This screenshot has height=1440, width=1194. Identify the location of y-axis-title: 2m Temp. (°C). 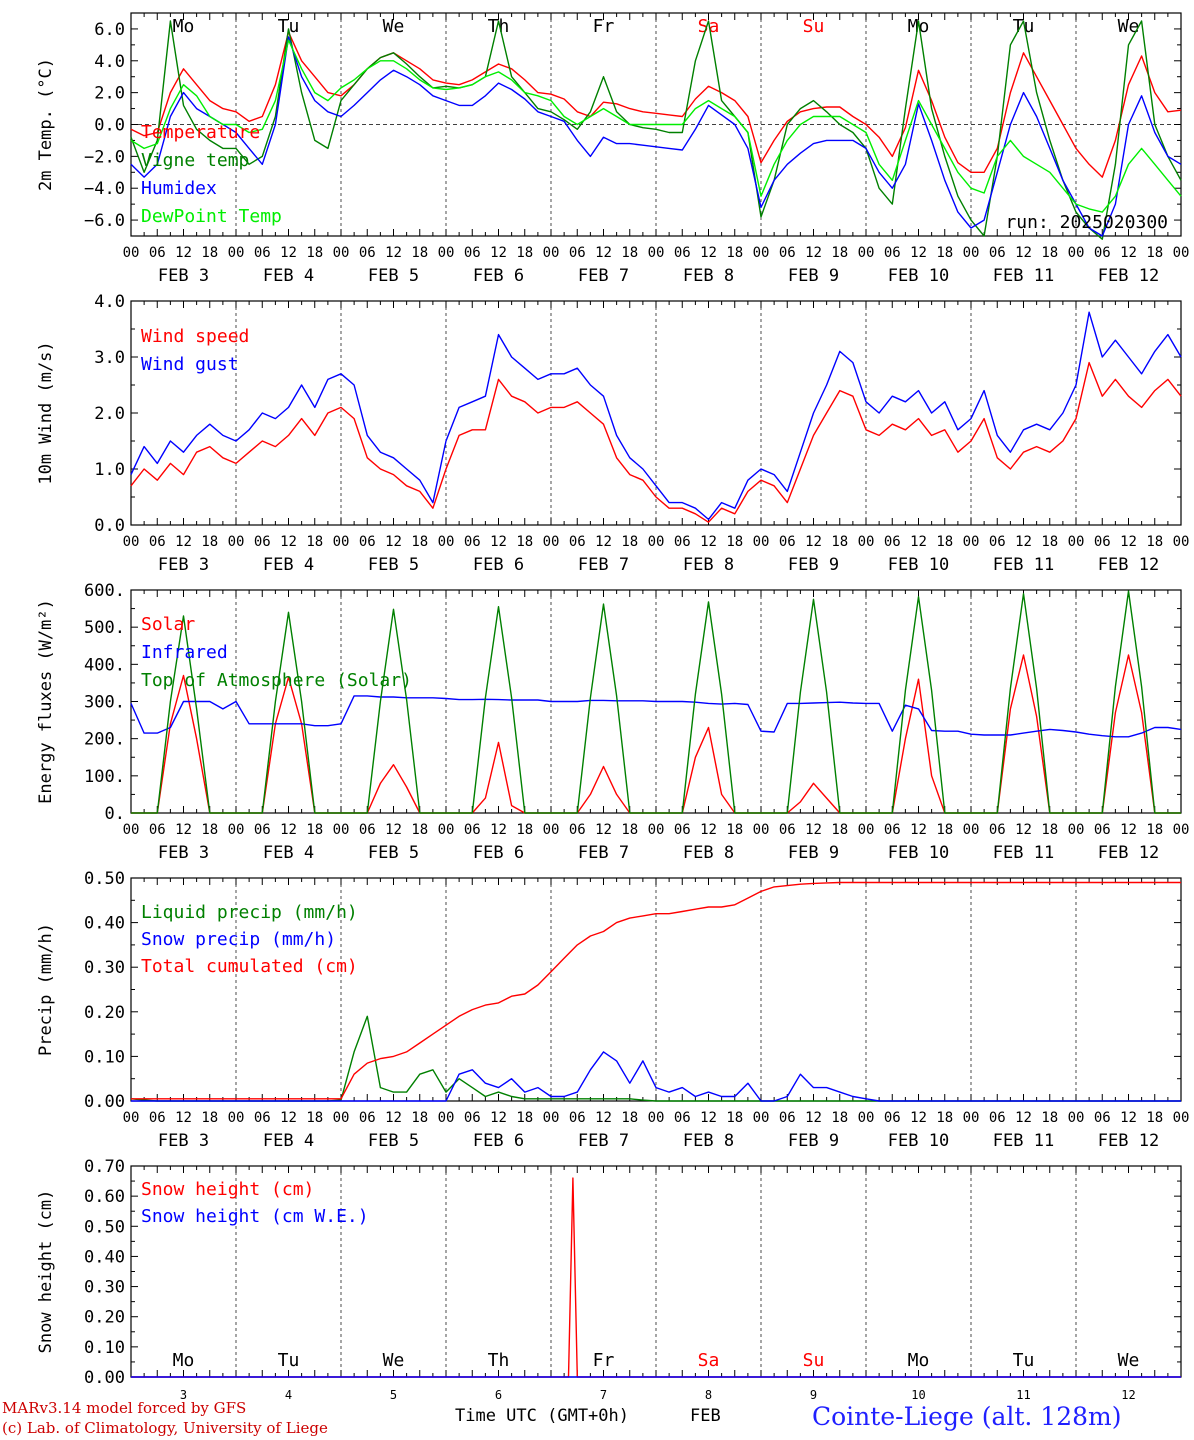
(46, 124).